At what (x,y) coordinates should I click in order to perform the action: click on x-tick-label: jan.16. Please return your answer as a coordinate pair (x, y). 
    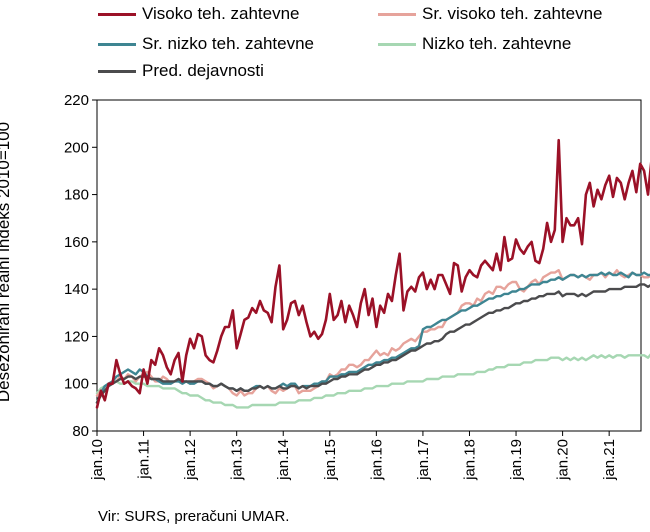
    Looking at the image, I should click on (376, 460).